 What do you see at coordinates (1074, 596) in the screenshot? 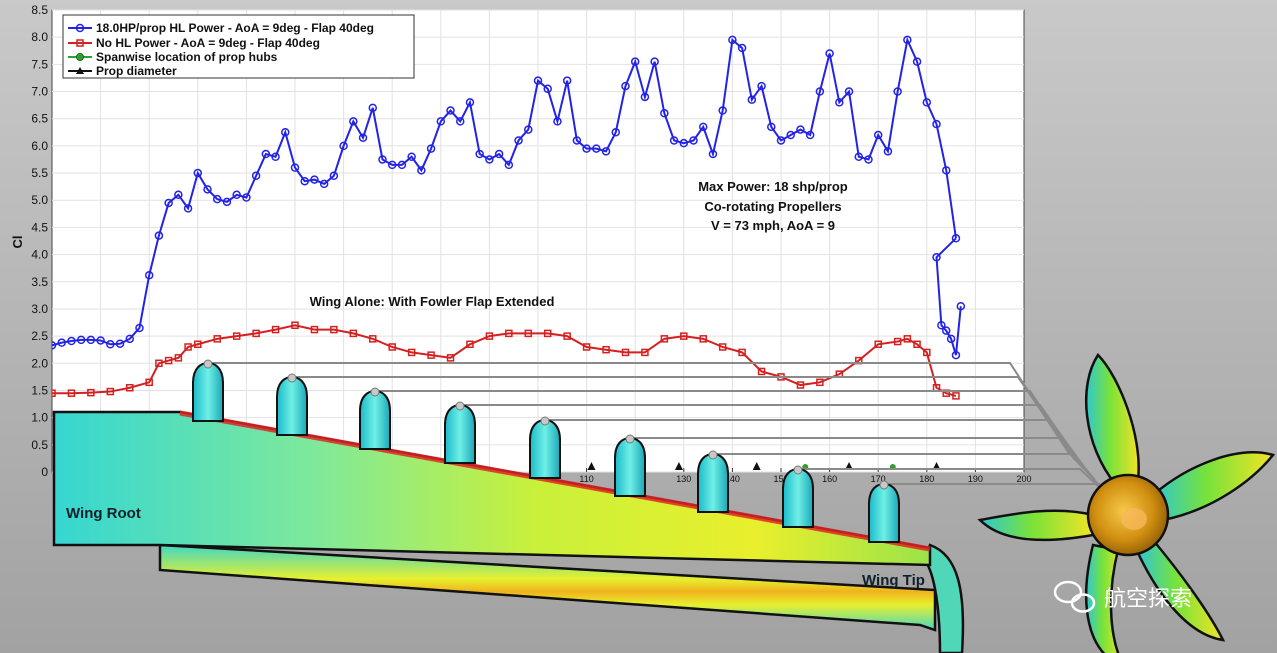
I see `wechat-icon` at bounding box center [1074, 596].